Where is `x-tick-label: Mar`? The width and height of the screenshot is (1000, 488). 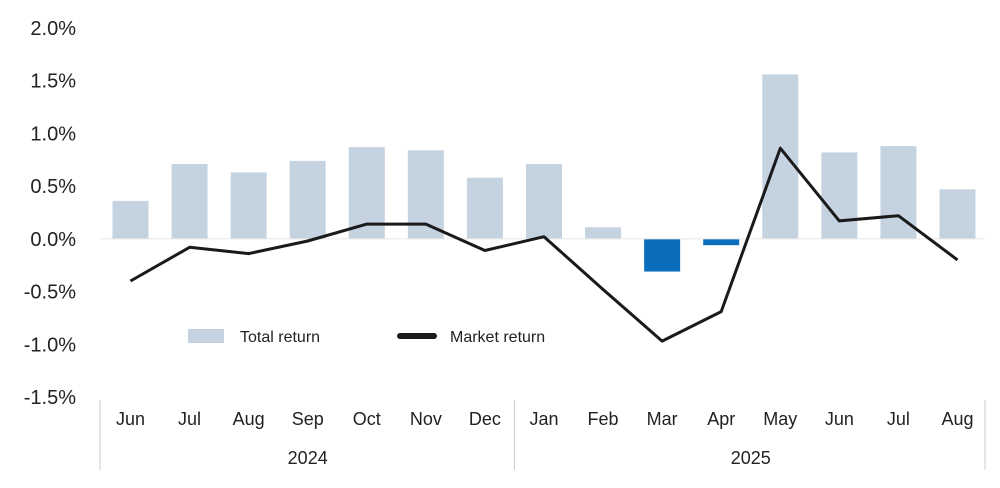 x-tick-label: Mar is located at coordinates (662, 419).